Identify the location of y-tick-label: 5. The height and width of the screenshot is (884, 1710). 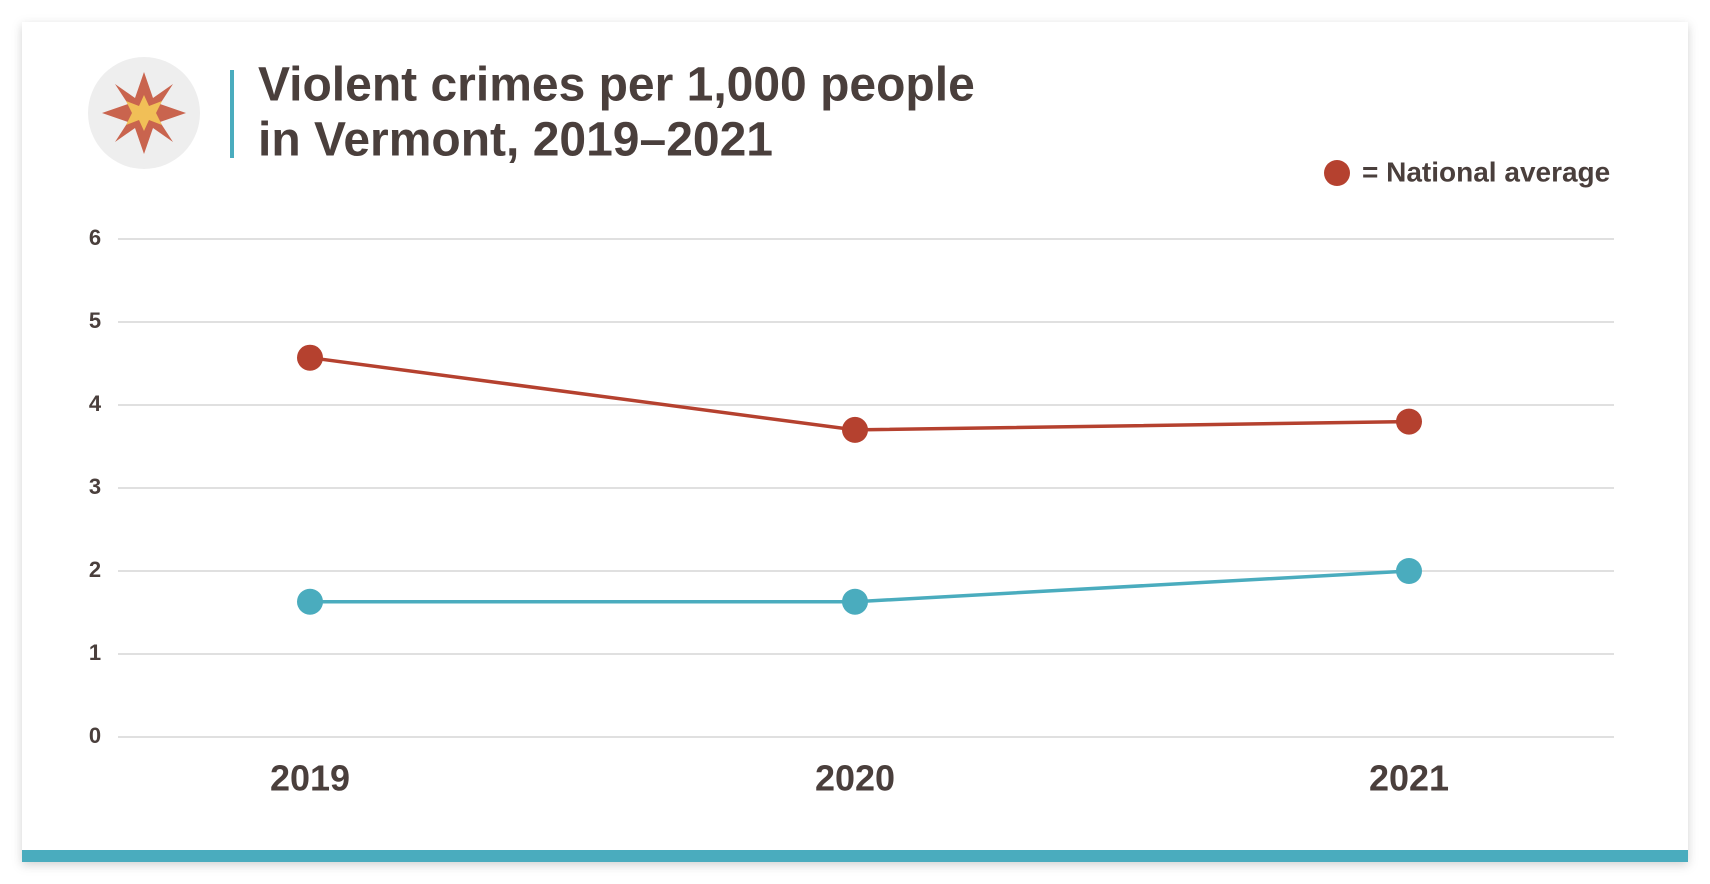
(95, 320).